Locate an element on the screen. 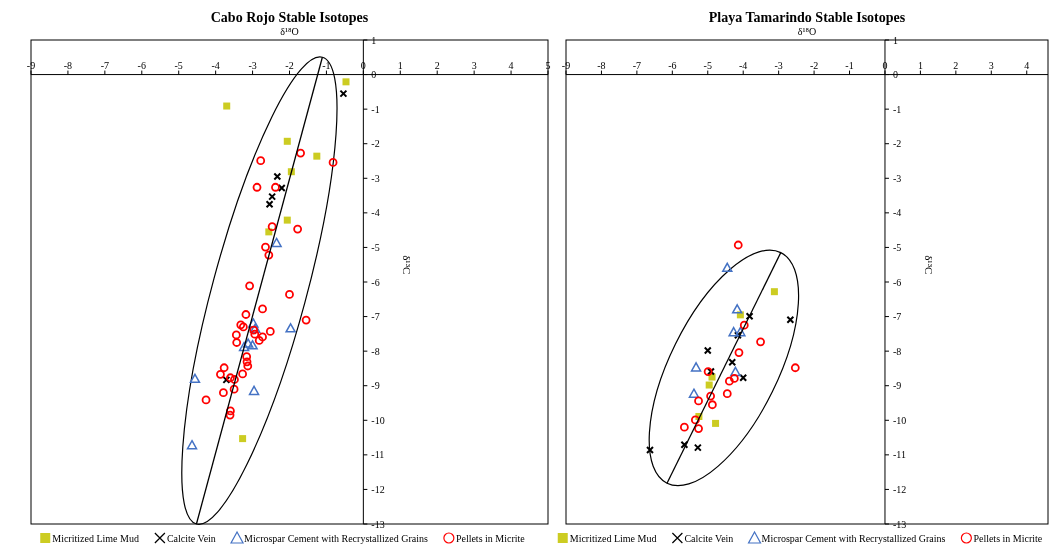  legend-label: Micritized Lime Mud is located at coordinates (95, 538).